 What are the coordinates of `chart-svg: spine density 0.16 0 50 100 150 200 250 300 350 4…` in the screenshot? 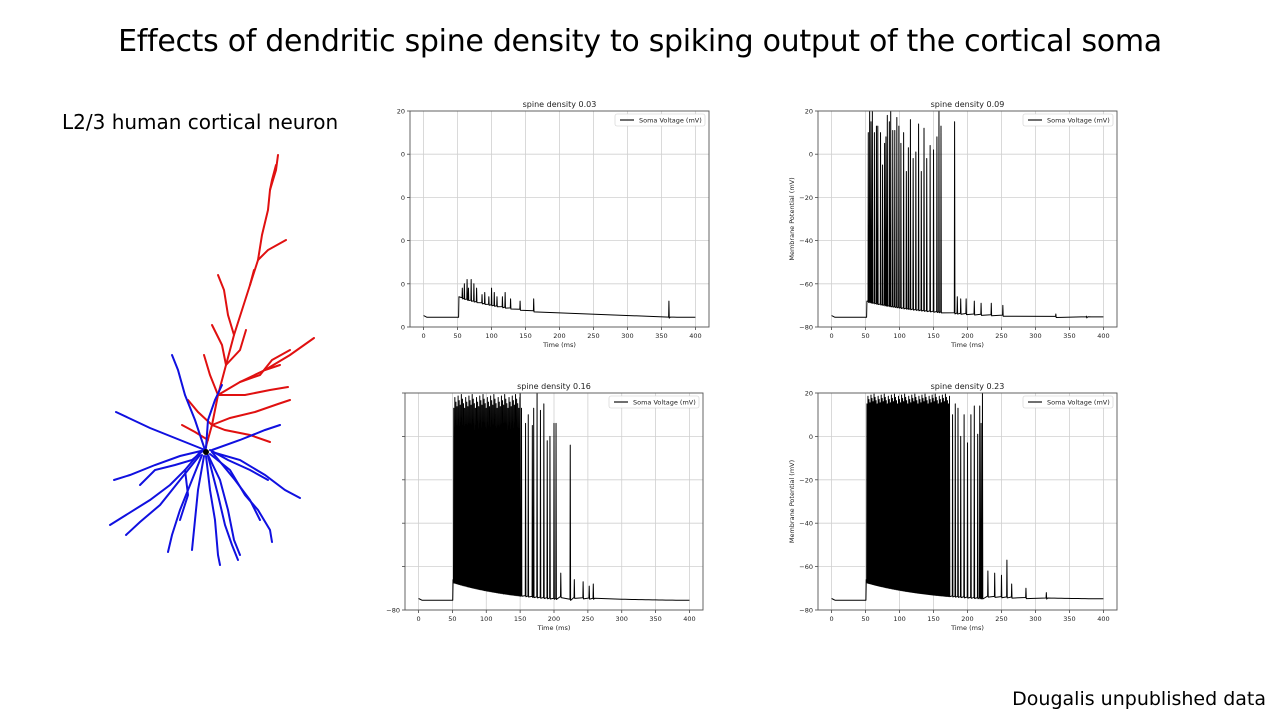 It's located at (545, 507).